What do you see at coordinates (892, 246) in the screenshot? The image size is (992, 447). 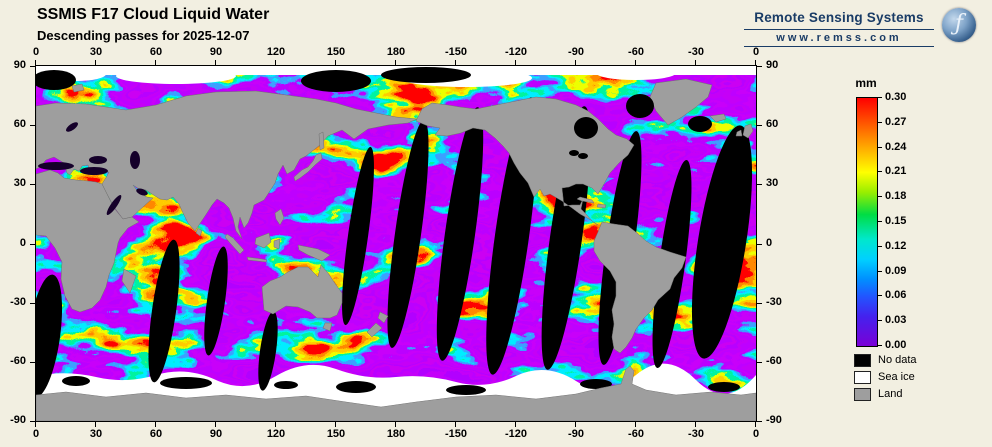 I see `colorbar-tick: 0.12` at bounding box center [892, 246].